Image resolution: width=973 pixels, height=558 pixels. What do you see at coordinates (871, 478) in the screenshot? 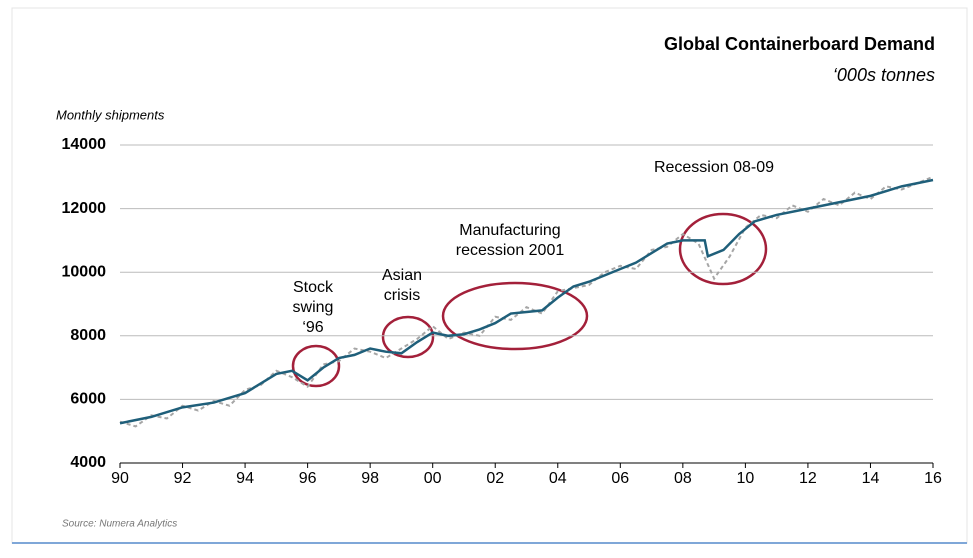
I see `x-tick-label: 14` at bounding box center [871, 478].